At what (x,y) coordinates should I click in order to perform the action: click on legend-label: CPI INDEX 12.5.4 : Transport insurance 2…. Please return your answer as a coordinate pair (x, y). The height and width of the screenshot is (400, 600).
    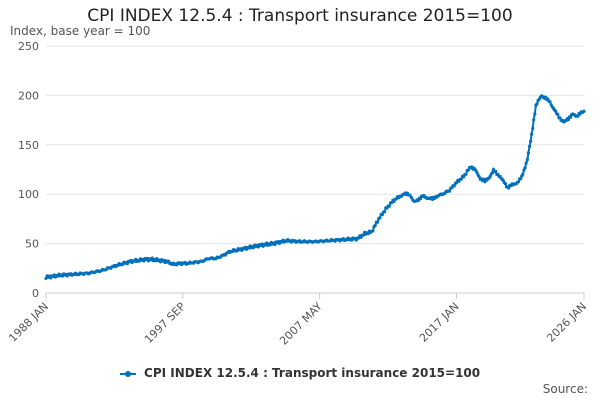
    Looking at the image, I should click on (312, 373).